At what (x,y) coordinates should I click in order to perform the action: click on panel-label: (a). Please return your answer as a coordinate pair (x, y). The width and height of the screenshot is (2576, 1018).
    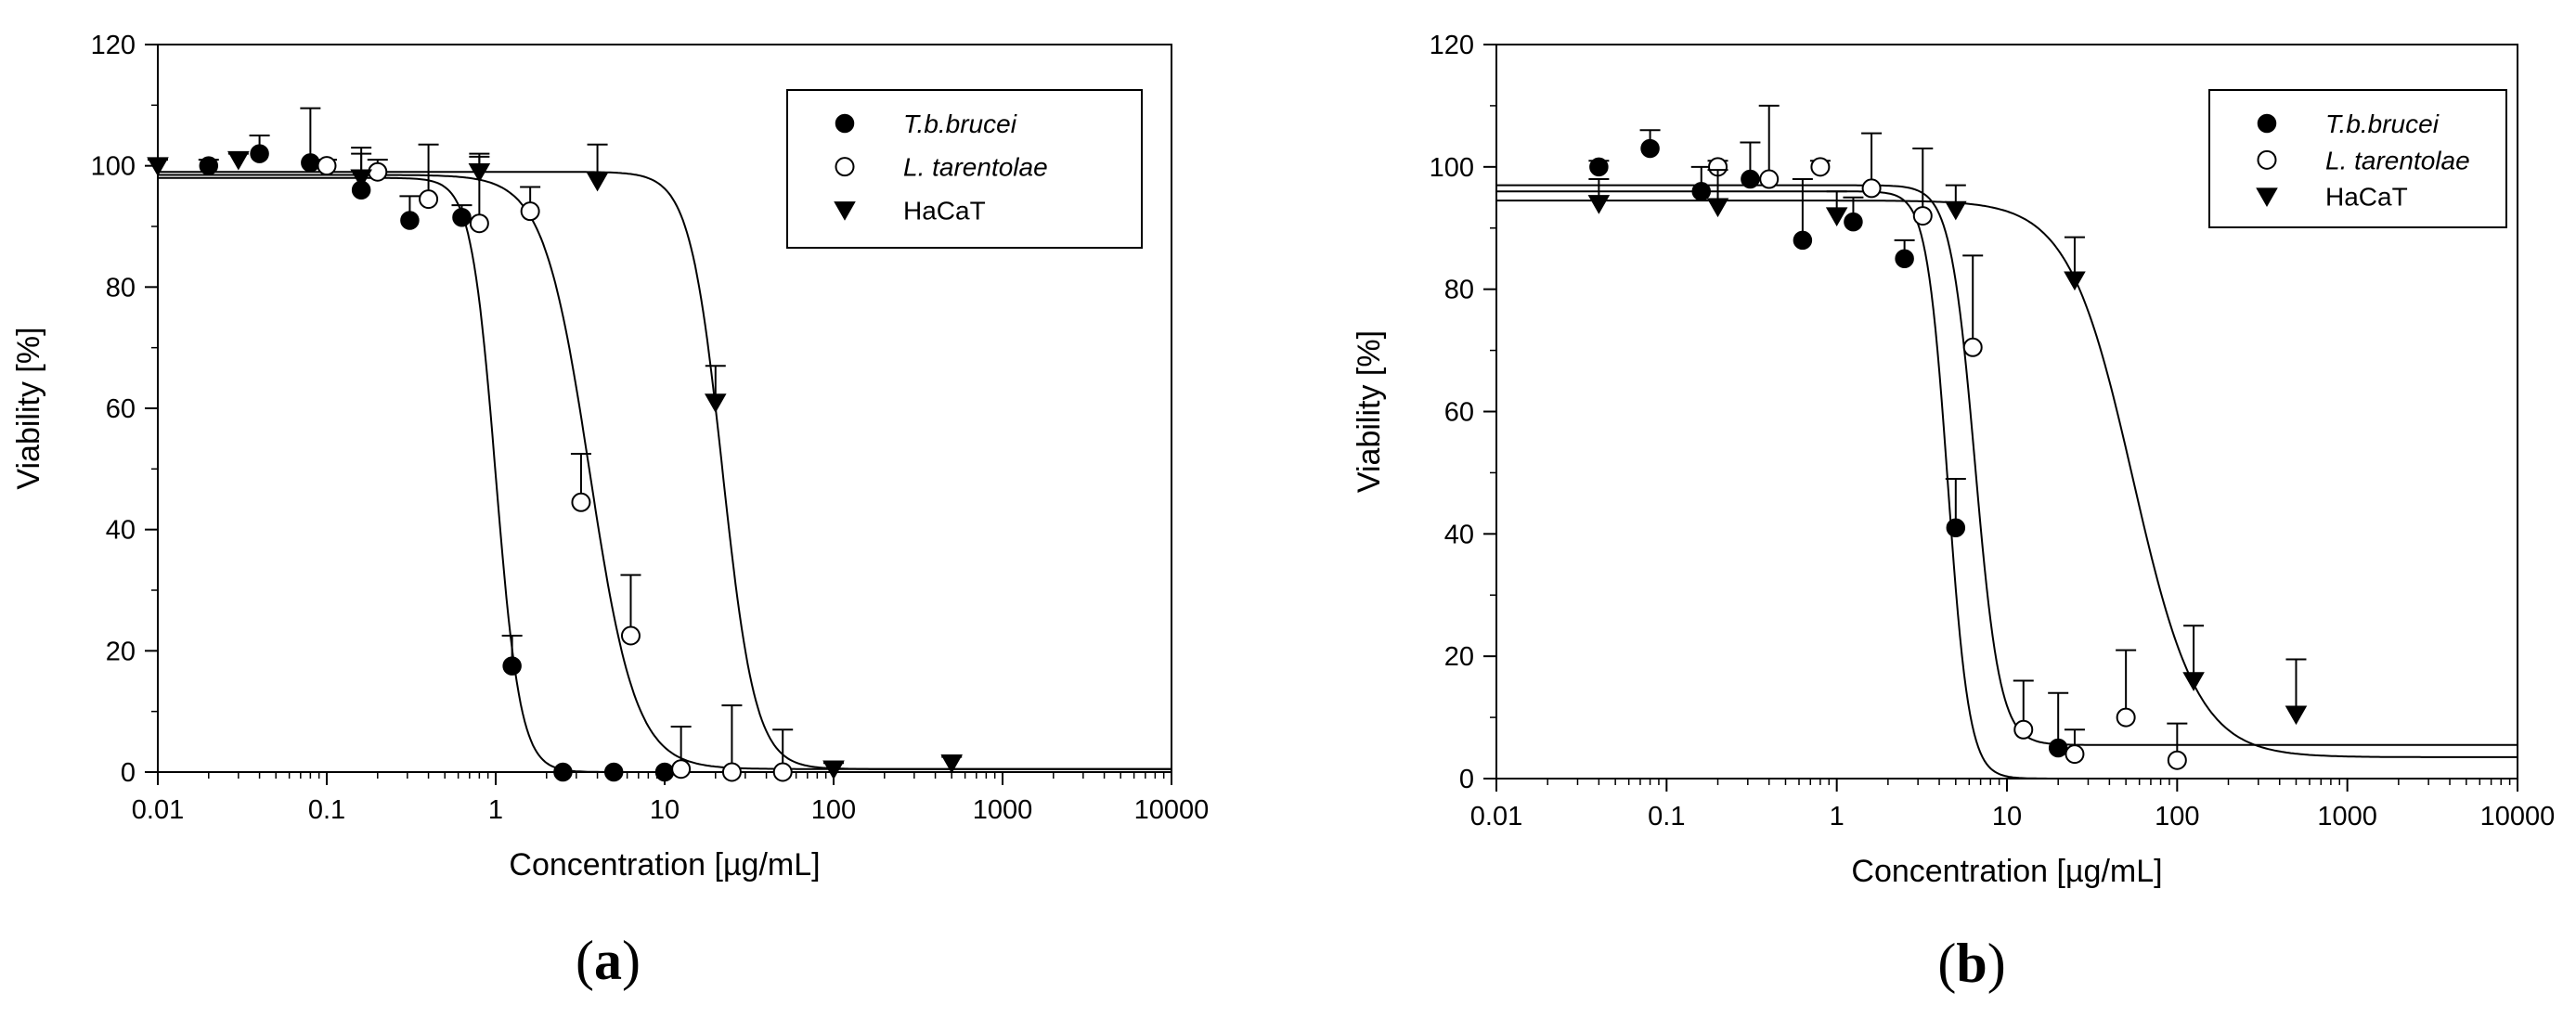
    Looking at the image, I should click on (608, 960).